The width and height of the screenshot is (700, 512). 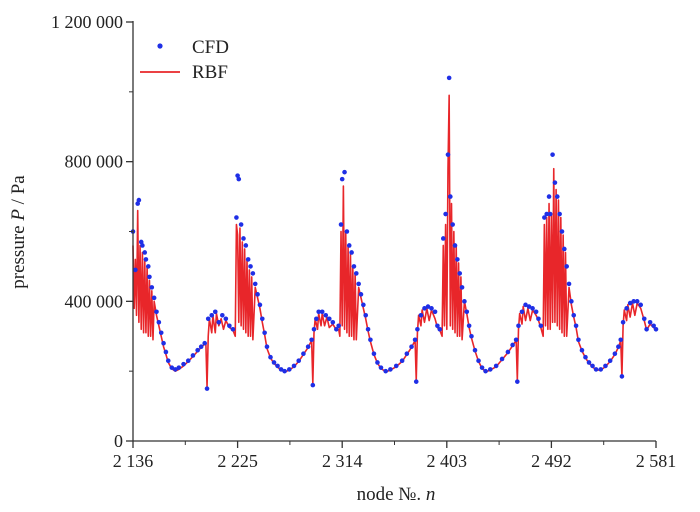 I want to click on y-tick-label-2: 800 000, so click(x=94, y=162).